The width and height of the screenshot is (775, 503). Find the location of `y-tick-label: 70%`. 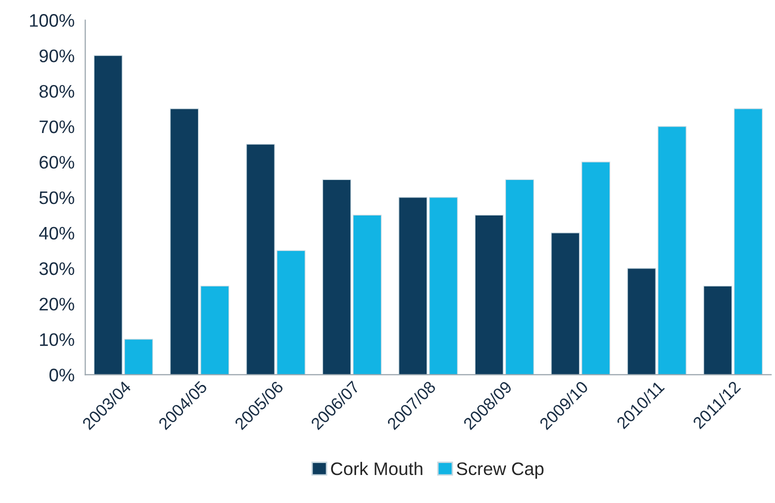

y-tick-label: 70% is located at coordinates (57, 127).